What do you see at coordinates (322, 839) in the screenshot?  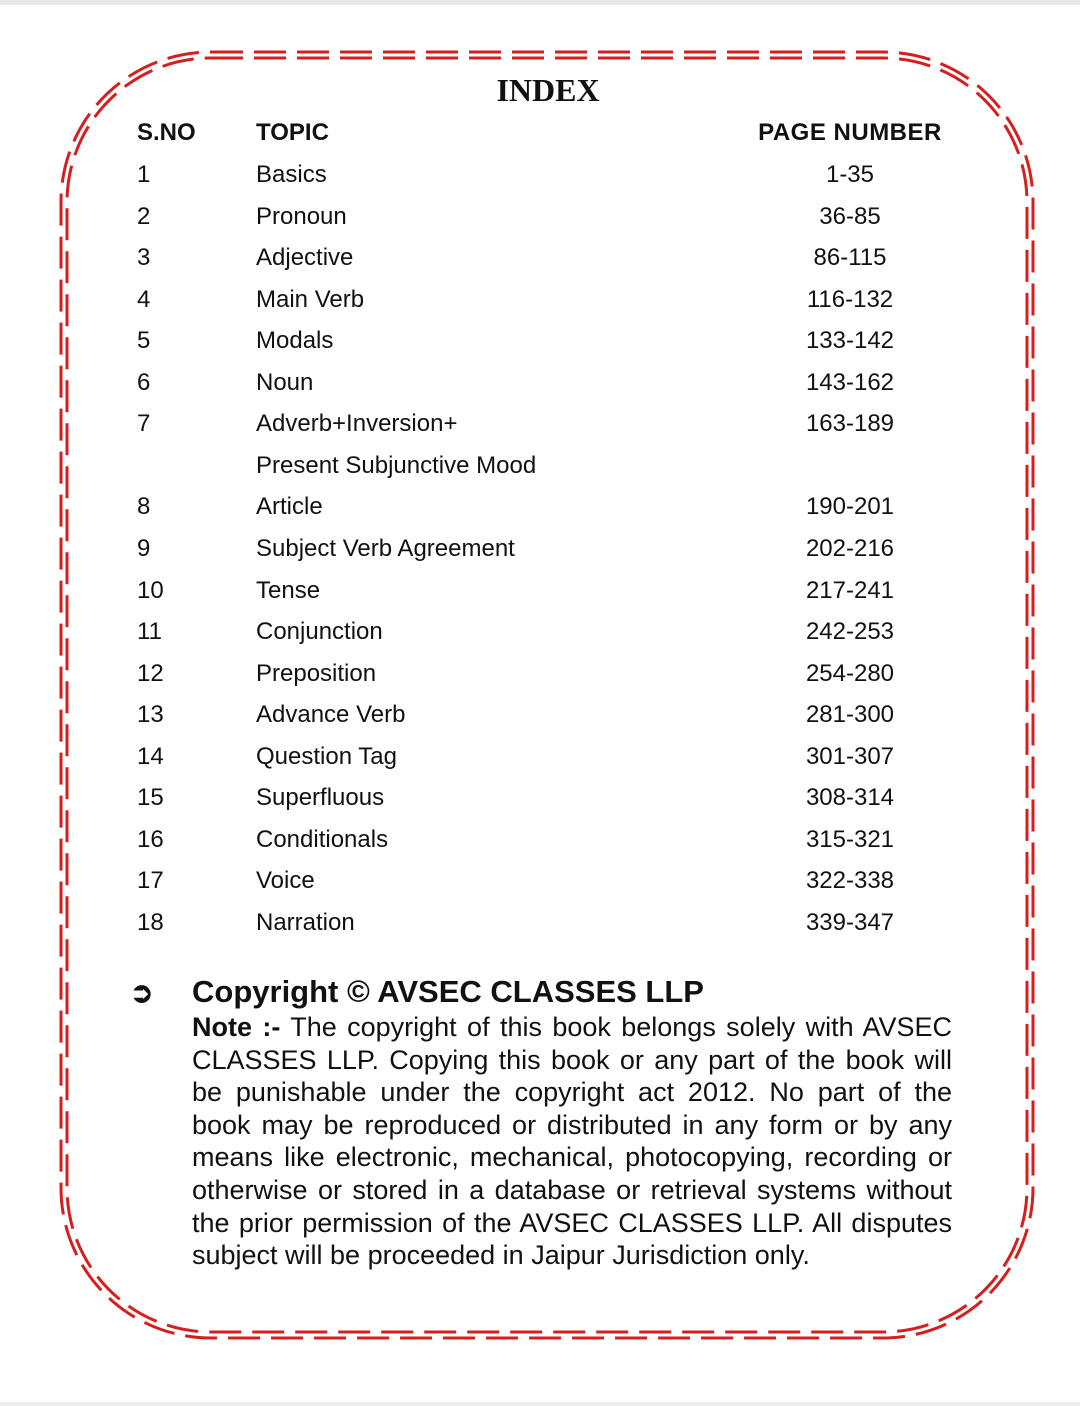 I see `cell-topic: Conditionals` at bounding box center [322, 839].